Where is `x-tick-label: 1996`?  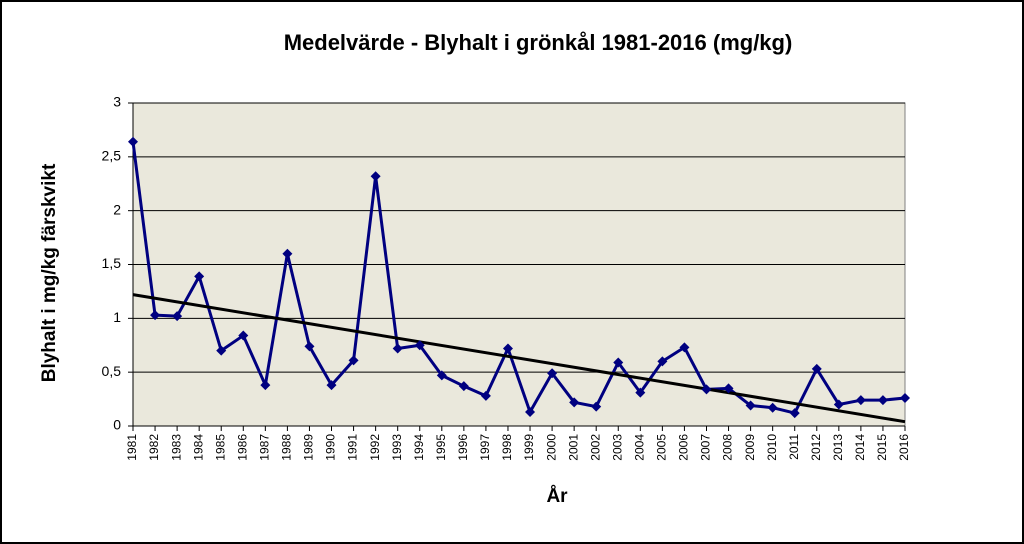
x-tick-label: 1996 is located at coordinates (463, 447).